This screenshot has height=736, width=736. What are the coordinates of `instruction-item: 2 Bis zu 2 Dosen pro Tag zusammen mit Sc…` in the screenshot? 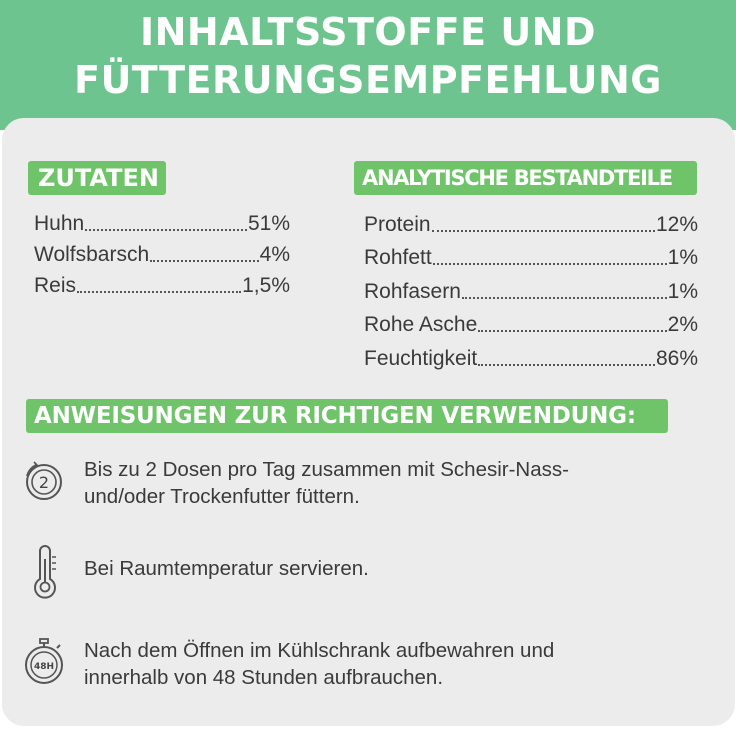 It's located at (362, 483).